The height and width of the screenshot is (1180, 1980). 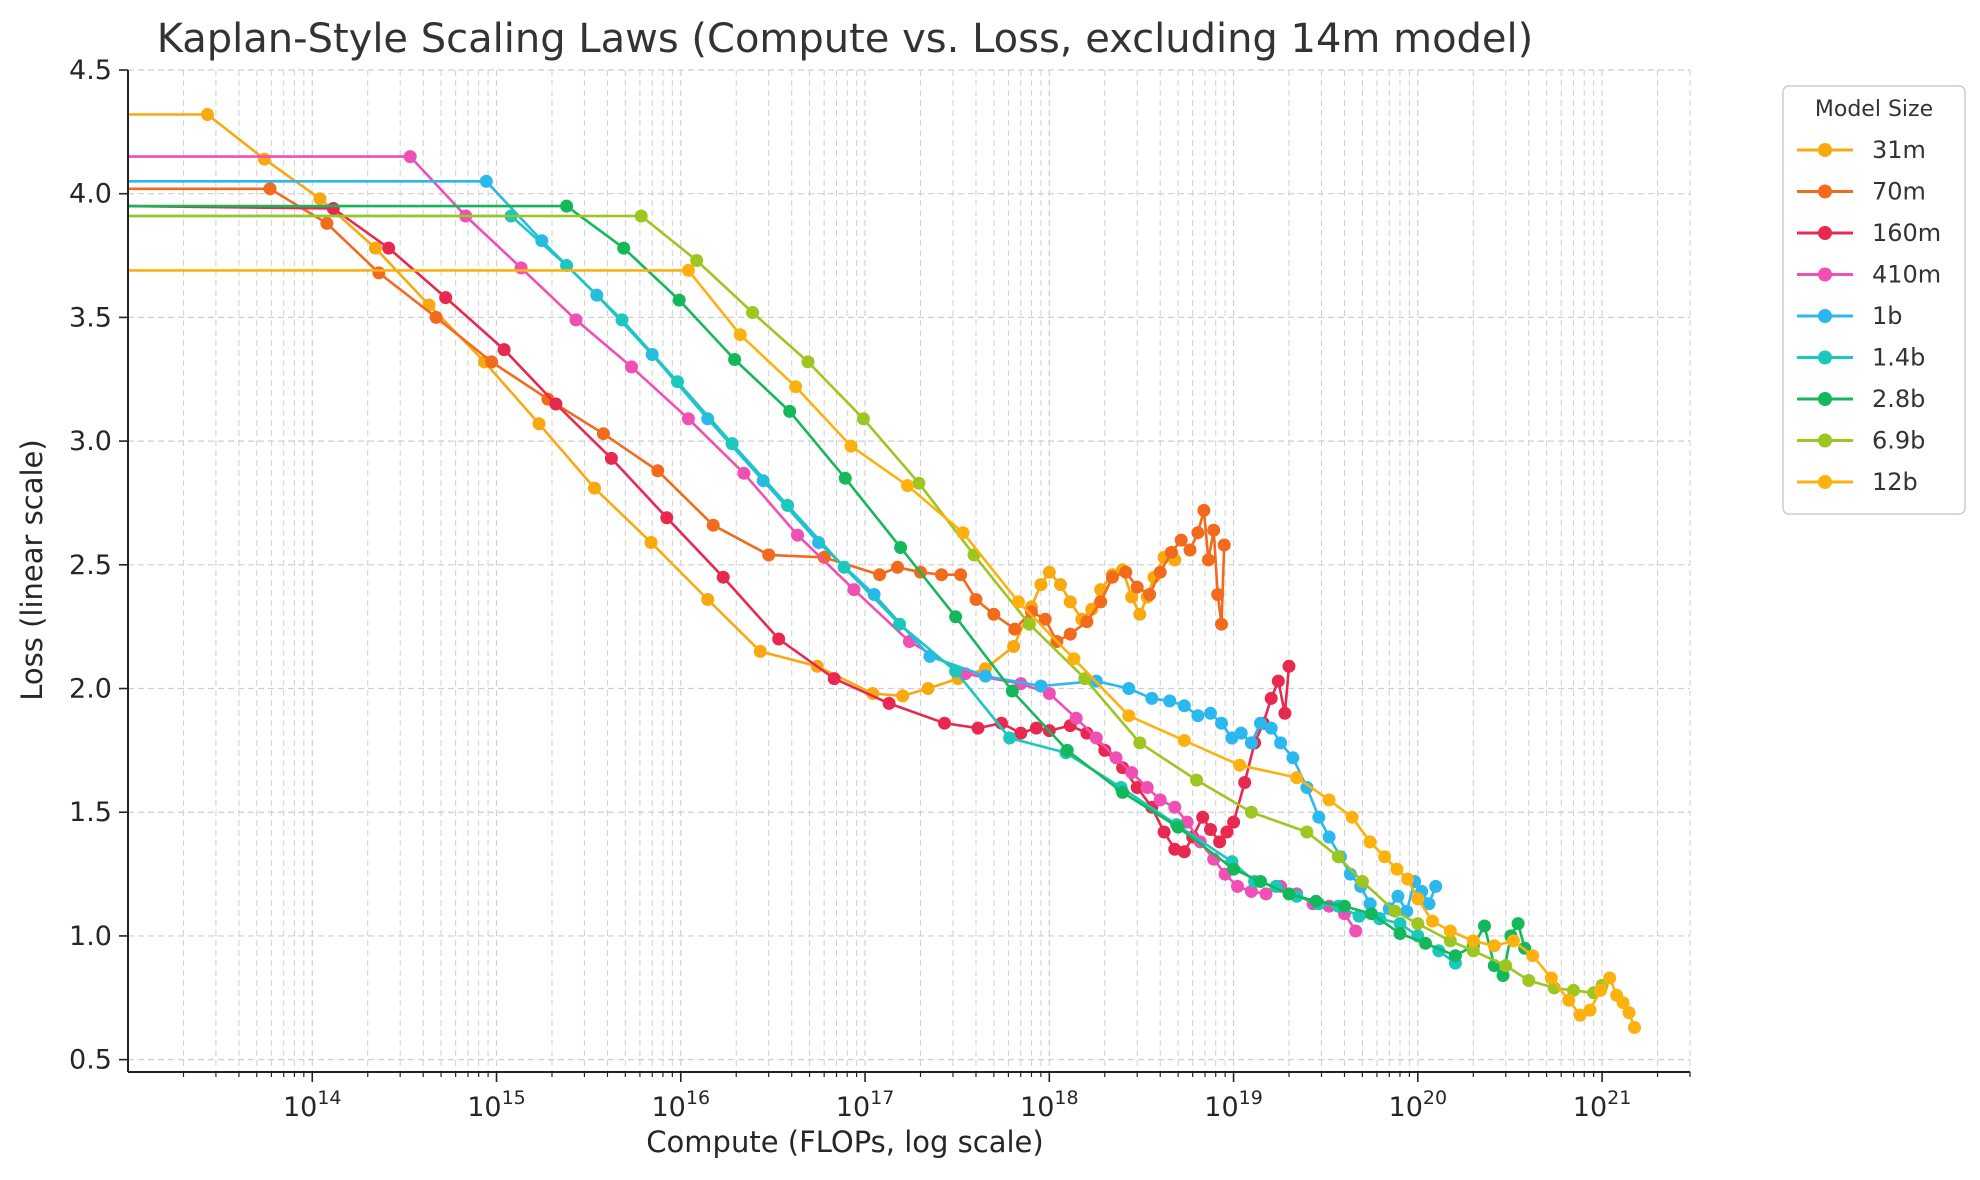 I want to click on x-tick-label: 1021, so click(x=1602, y=1105).